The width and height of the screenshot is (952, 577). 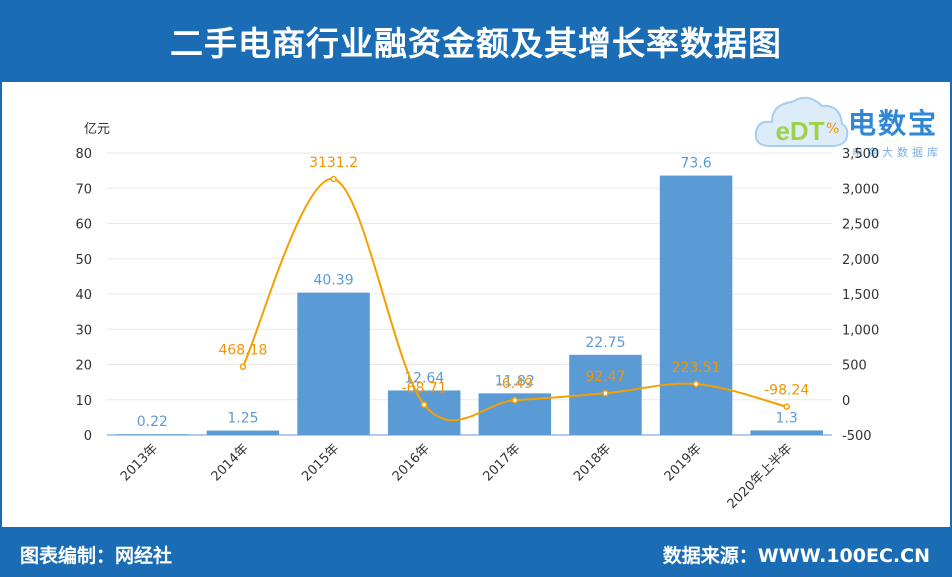 I want to click on line-value-label: 468.18, so click(x=242, y=351).